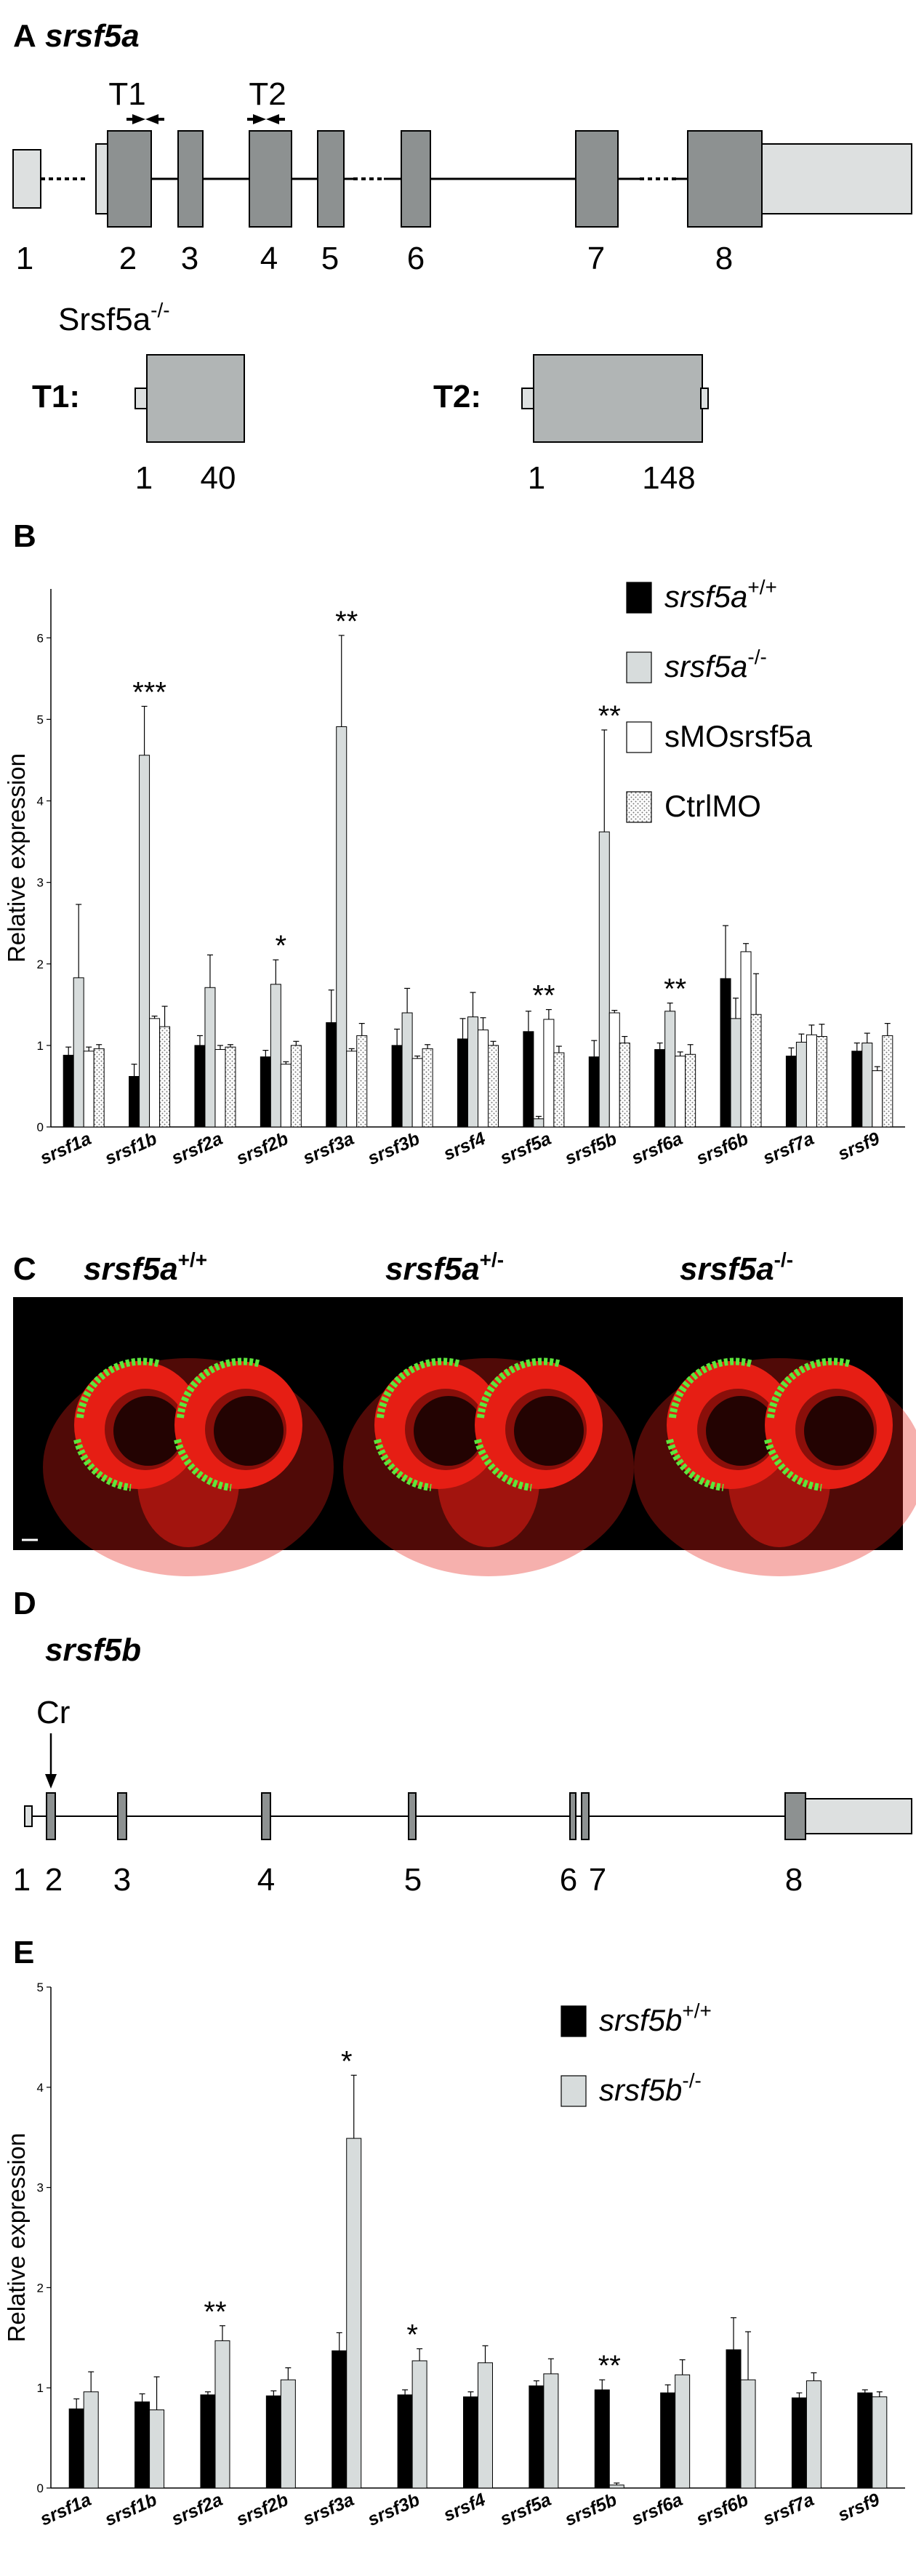  What do you see at coordinates (93, 1650) in the screenshot?
I see `panel-d-gene-title: srsf5b` at bounding box center [93, 1650].